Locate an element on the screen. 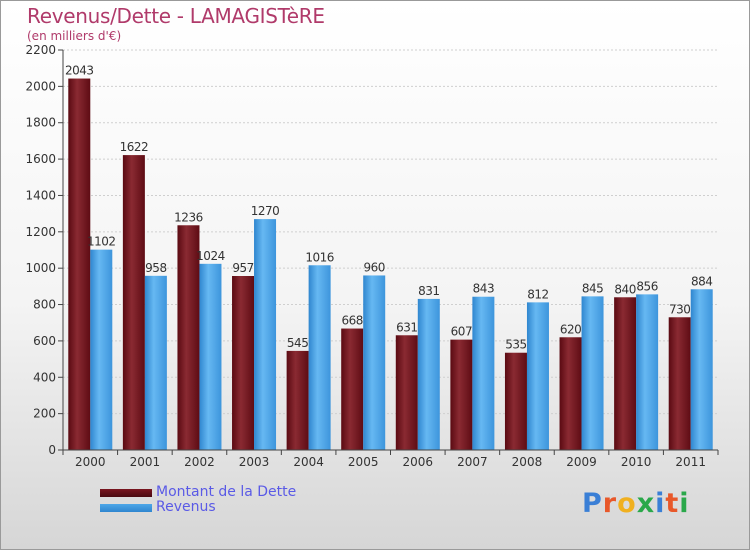 The height and width of the screenshot is (550, 750). logo-letter: t is located at coordinates (672, 503).